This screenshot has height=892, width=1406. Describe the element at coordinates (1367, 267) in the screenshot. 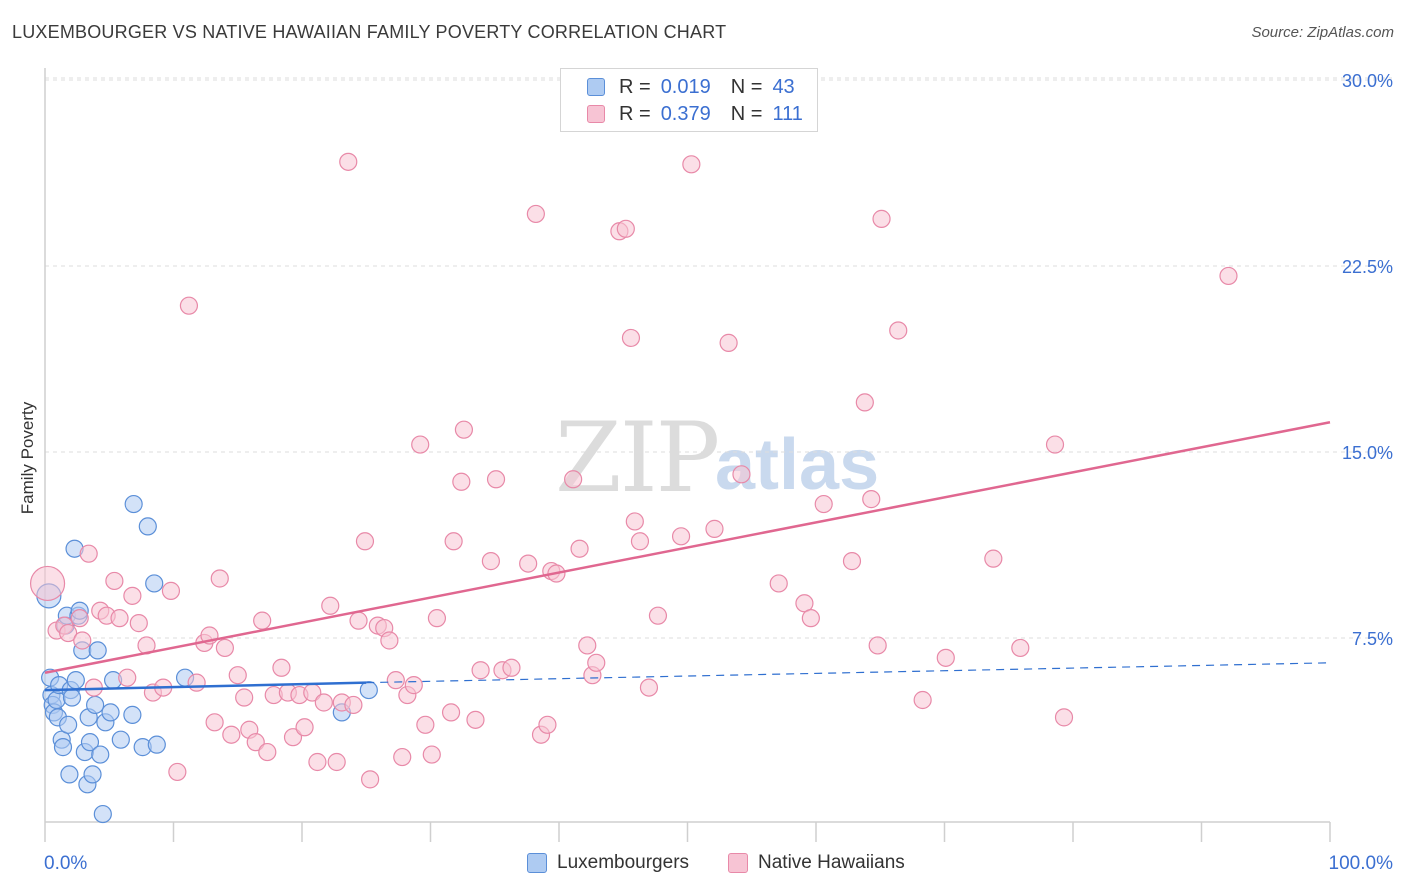

I see `y-tick-label: 22.5%` at that location.